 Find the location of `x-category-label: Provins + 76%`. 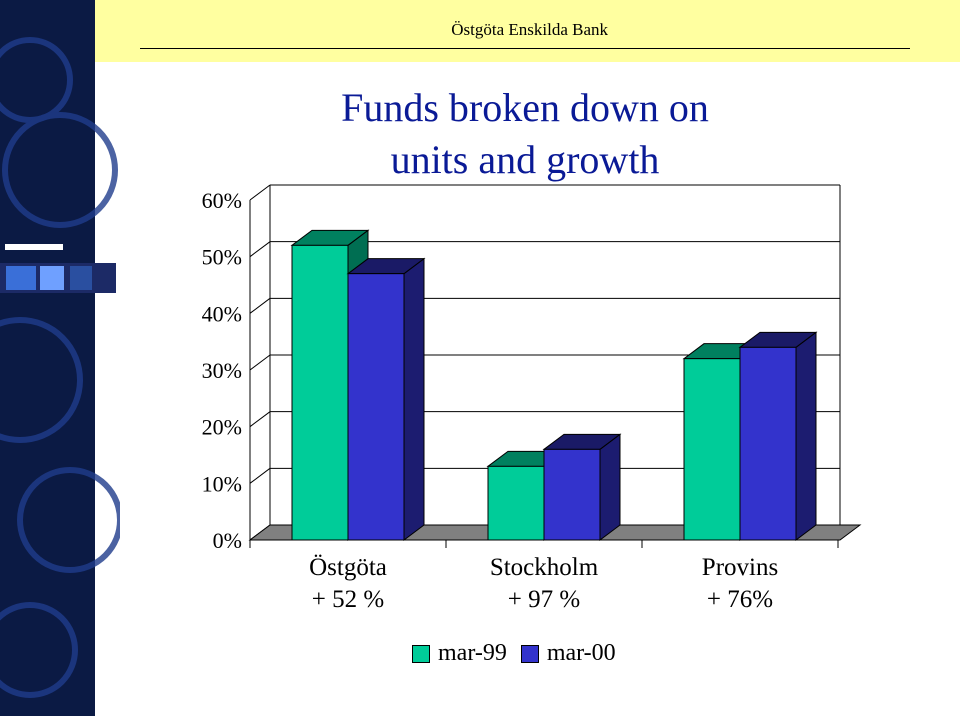

x-category-label: Provins + 76% is located at coordinates (740, 584).